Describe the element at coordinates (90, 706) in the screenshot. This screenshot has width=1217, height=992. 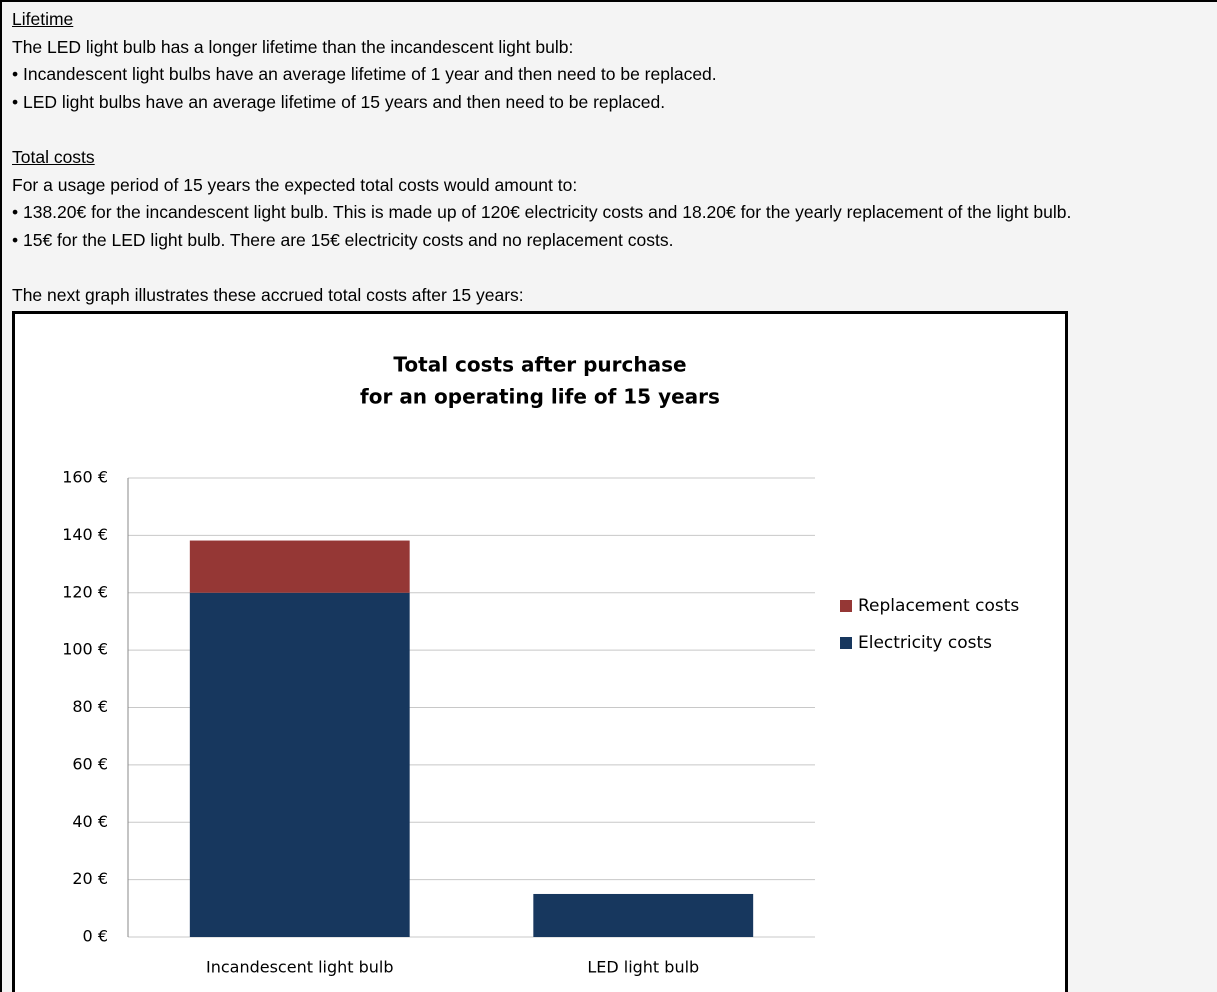
I see `y-tick-label: 80 €` at that location.